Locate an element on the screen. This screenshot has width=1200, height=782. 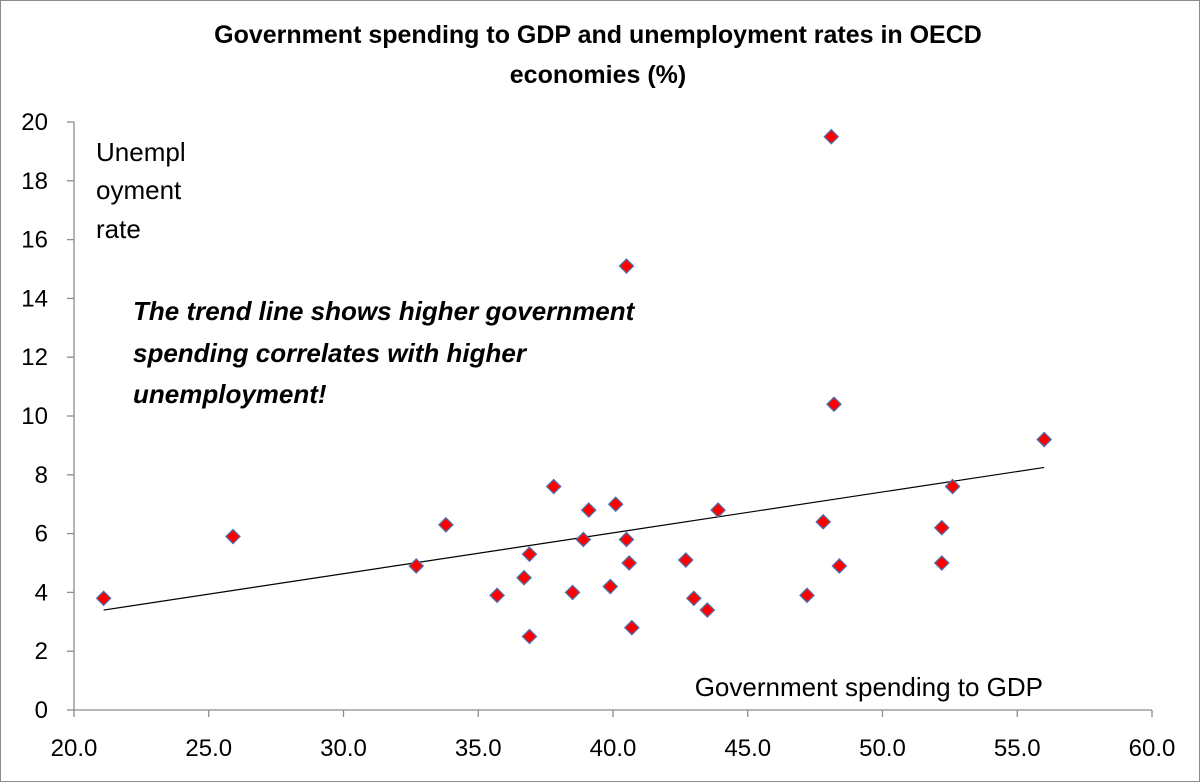
x-tick-label: 40.0 is located at coordinates (613, 748).